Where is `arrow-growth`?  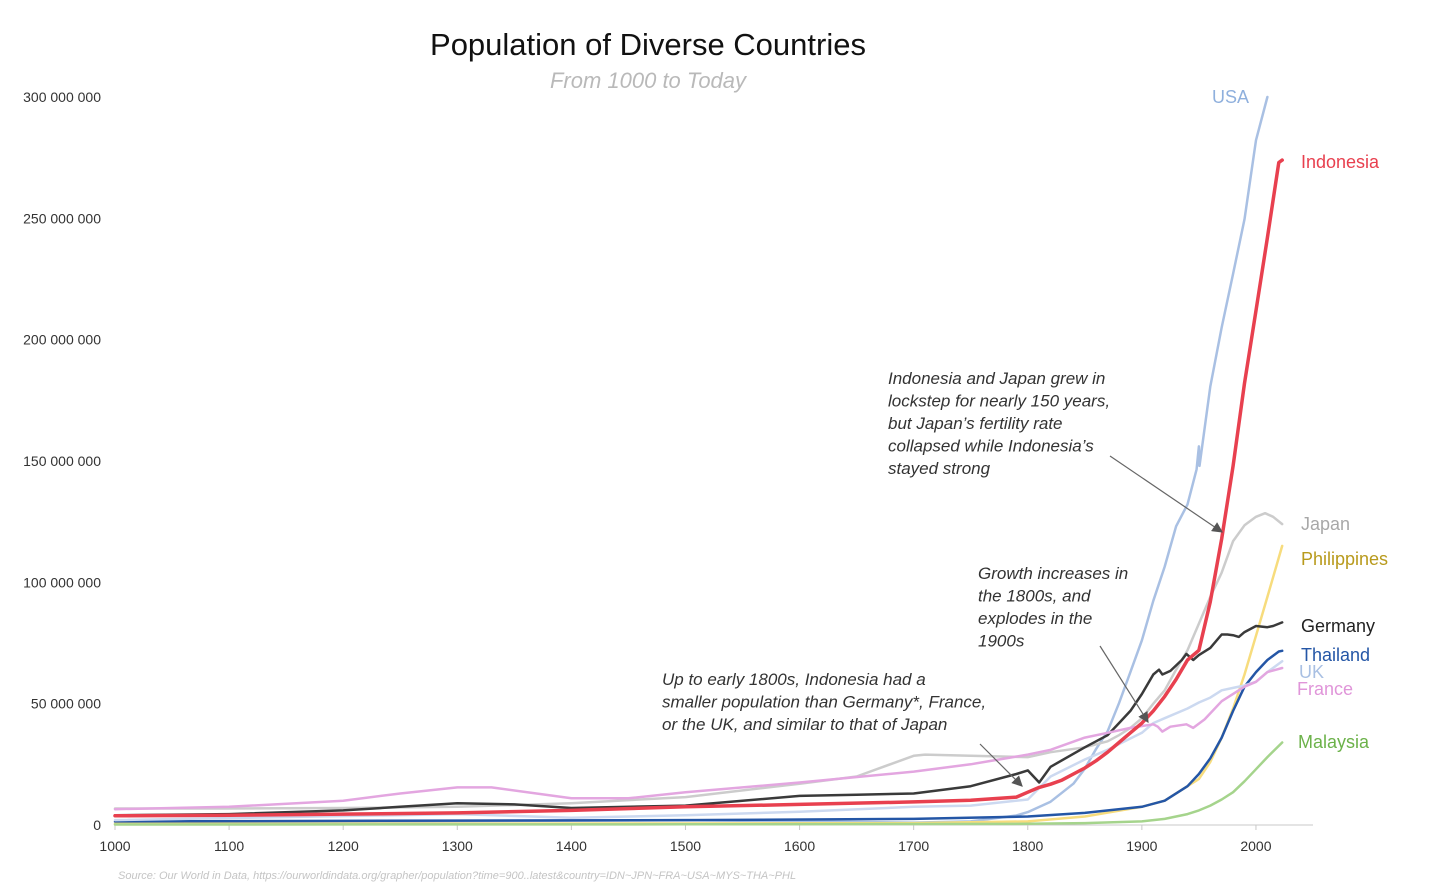
arrow-growth is located at coordinates (1124, 684).